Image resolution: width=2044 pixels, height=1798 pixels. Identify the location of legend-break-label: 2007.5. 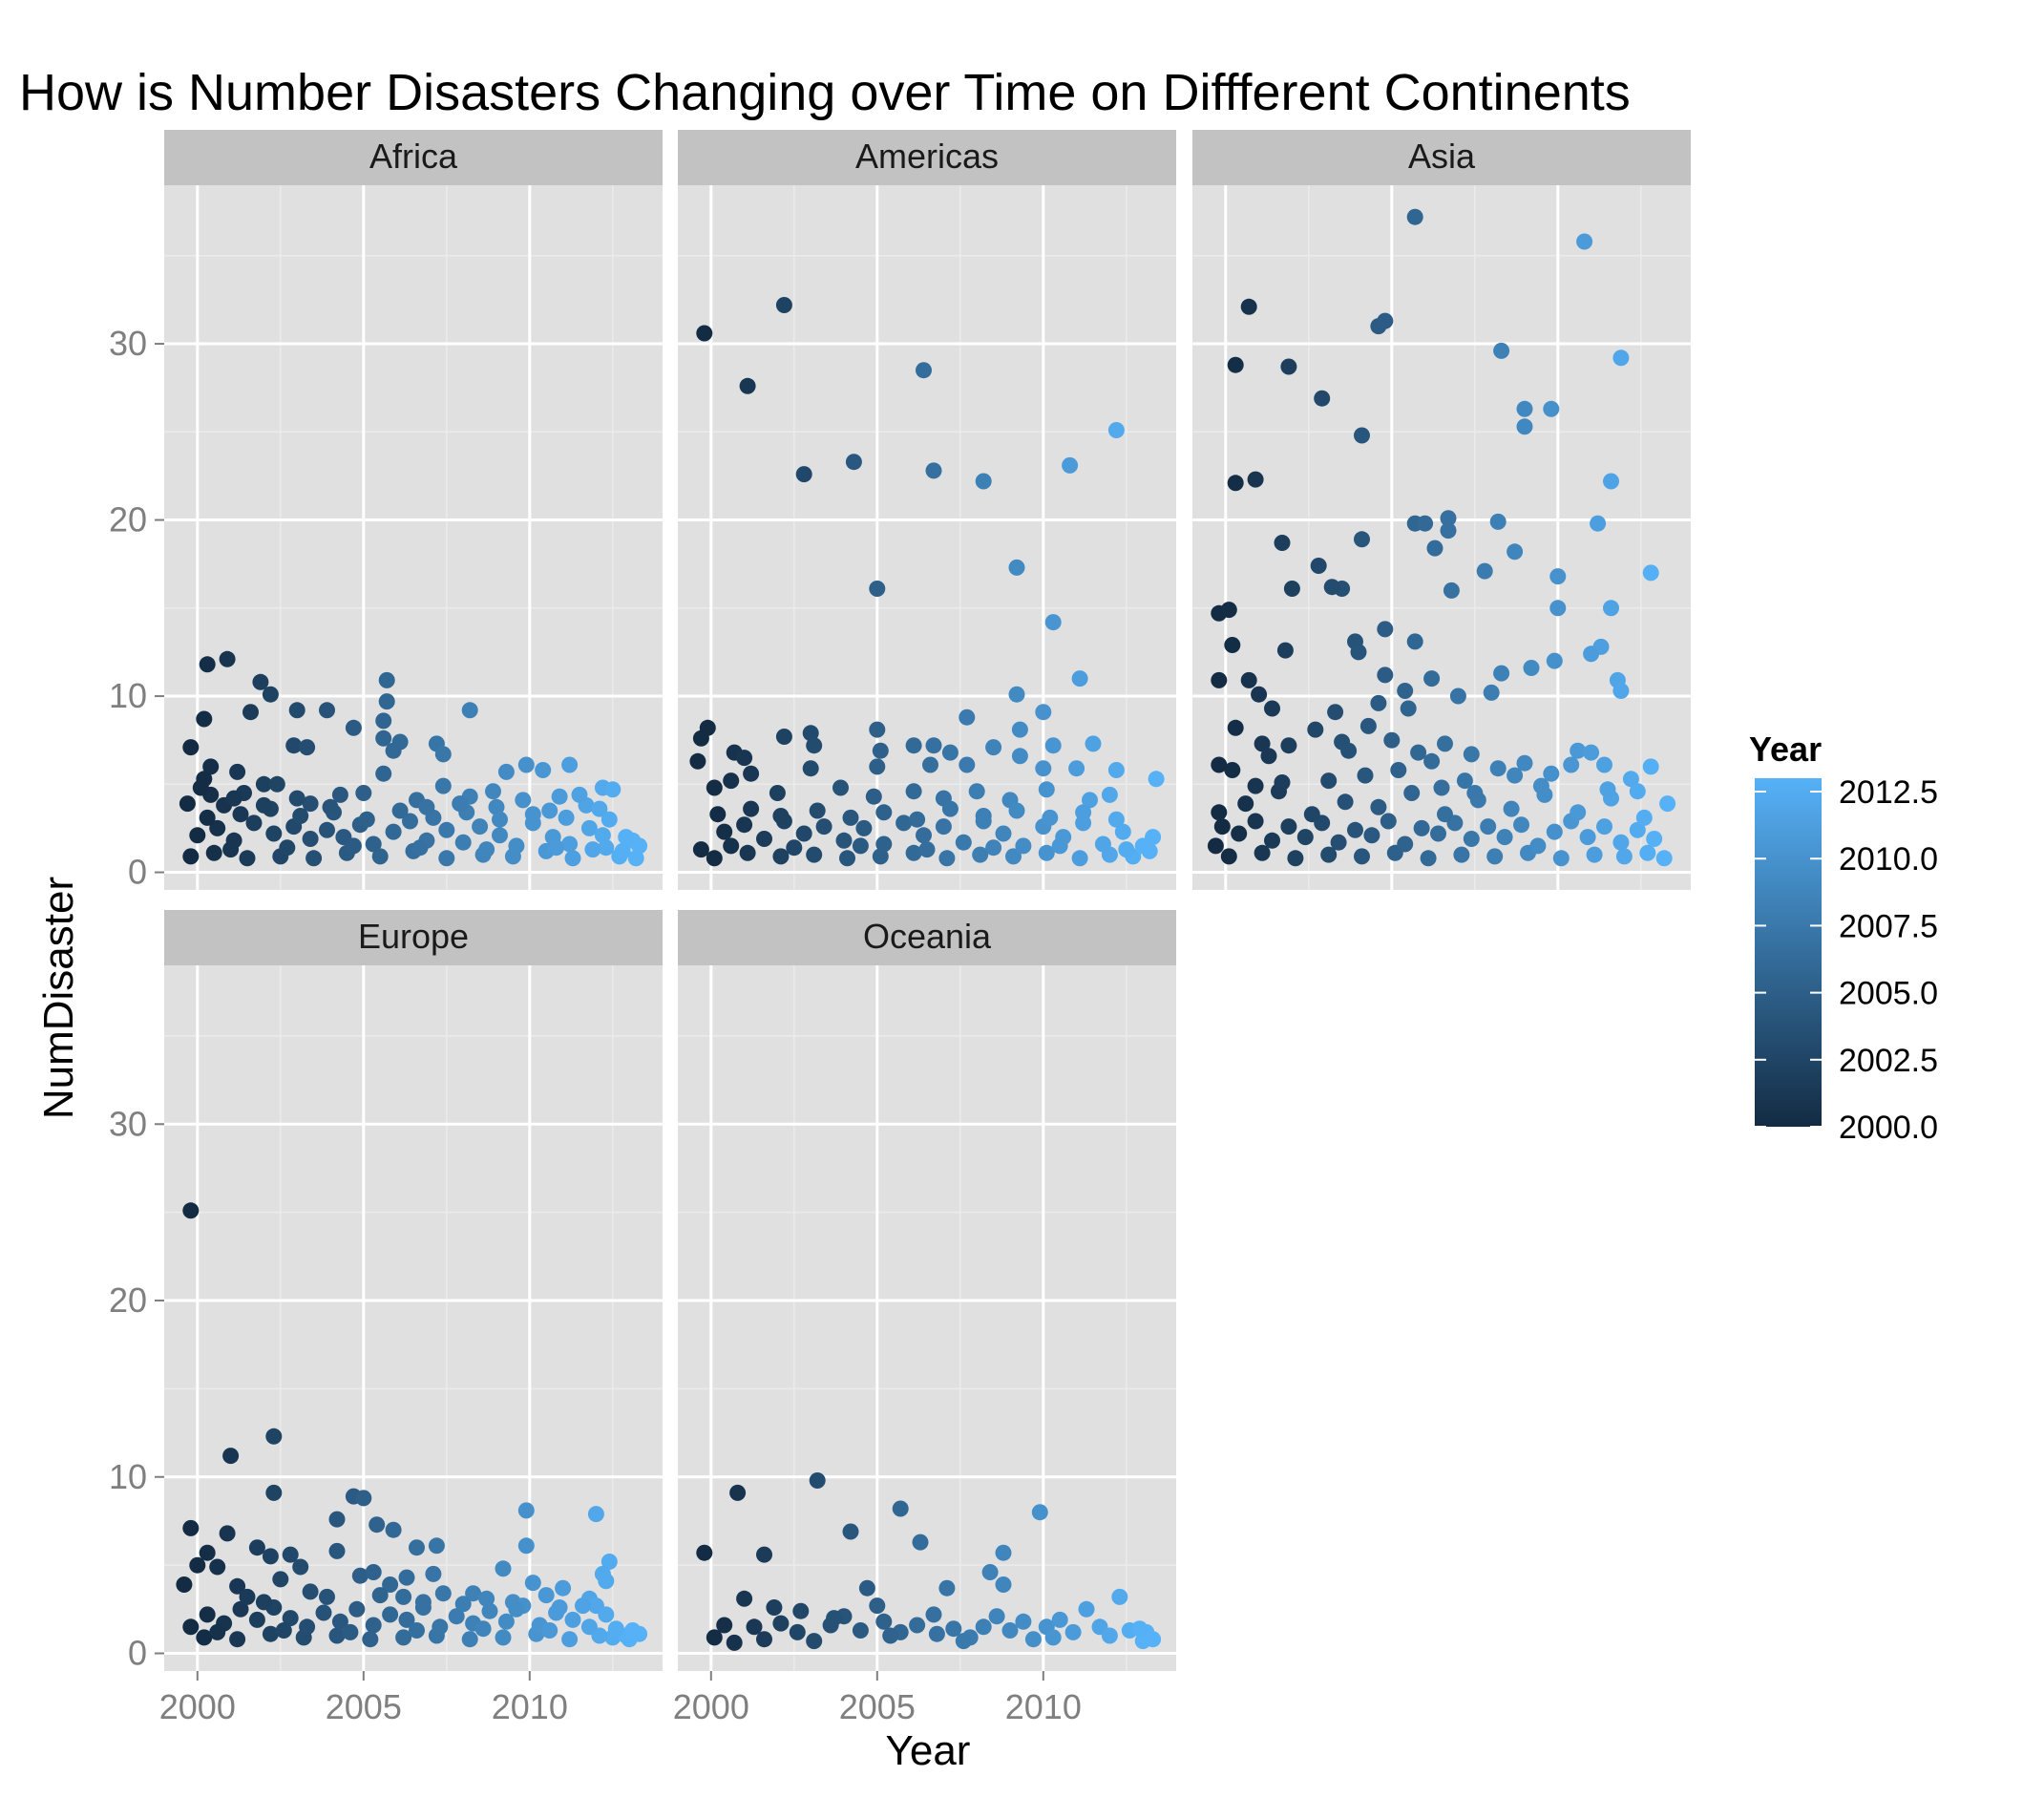
(1888, 926).